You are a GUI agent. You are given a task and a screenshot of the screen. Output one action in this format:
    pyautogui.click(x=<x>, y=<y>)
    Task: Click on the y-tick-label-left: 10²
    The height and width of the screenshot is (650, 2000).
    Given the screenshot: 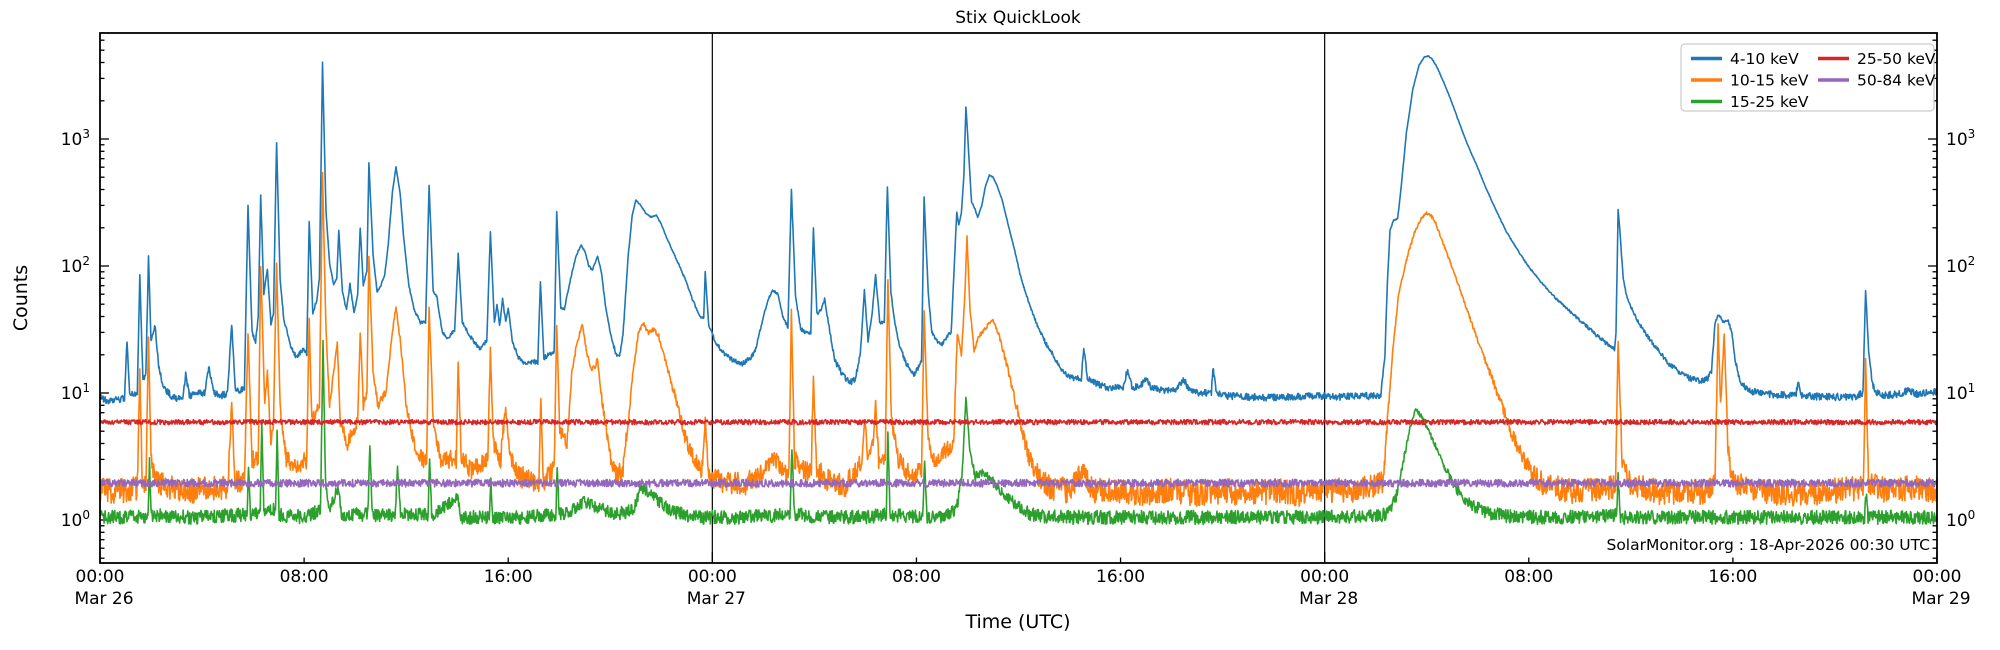 What is the action you would take?
    pyautogui.click(x=75, y=265)
    